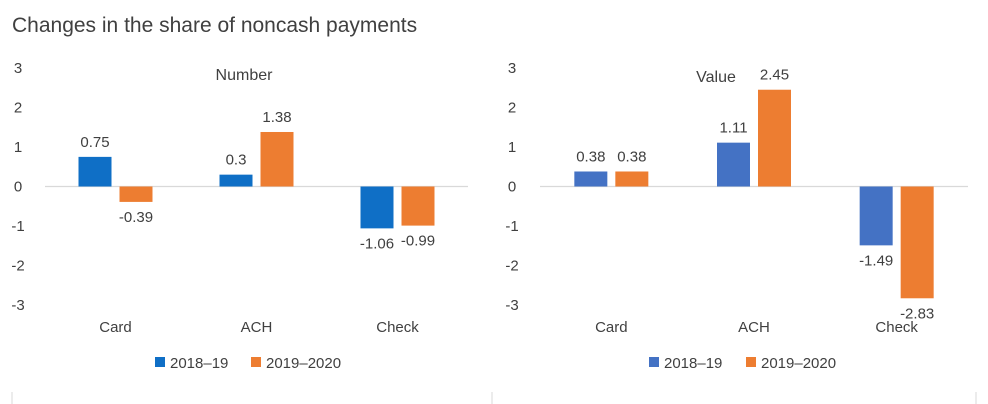 The image size is (988, 404). What do you see at coordinates (236, 160) in the screenshot?
I see `data-label: 0.3` at bounding box center [236, 160].